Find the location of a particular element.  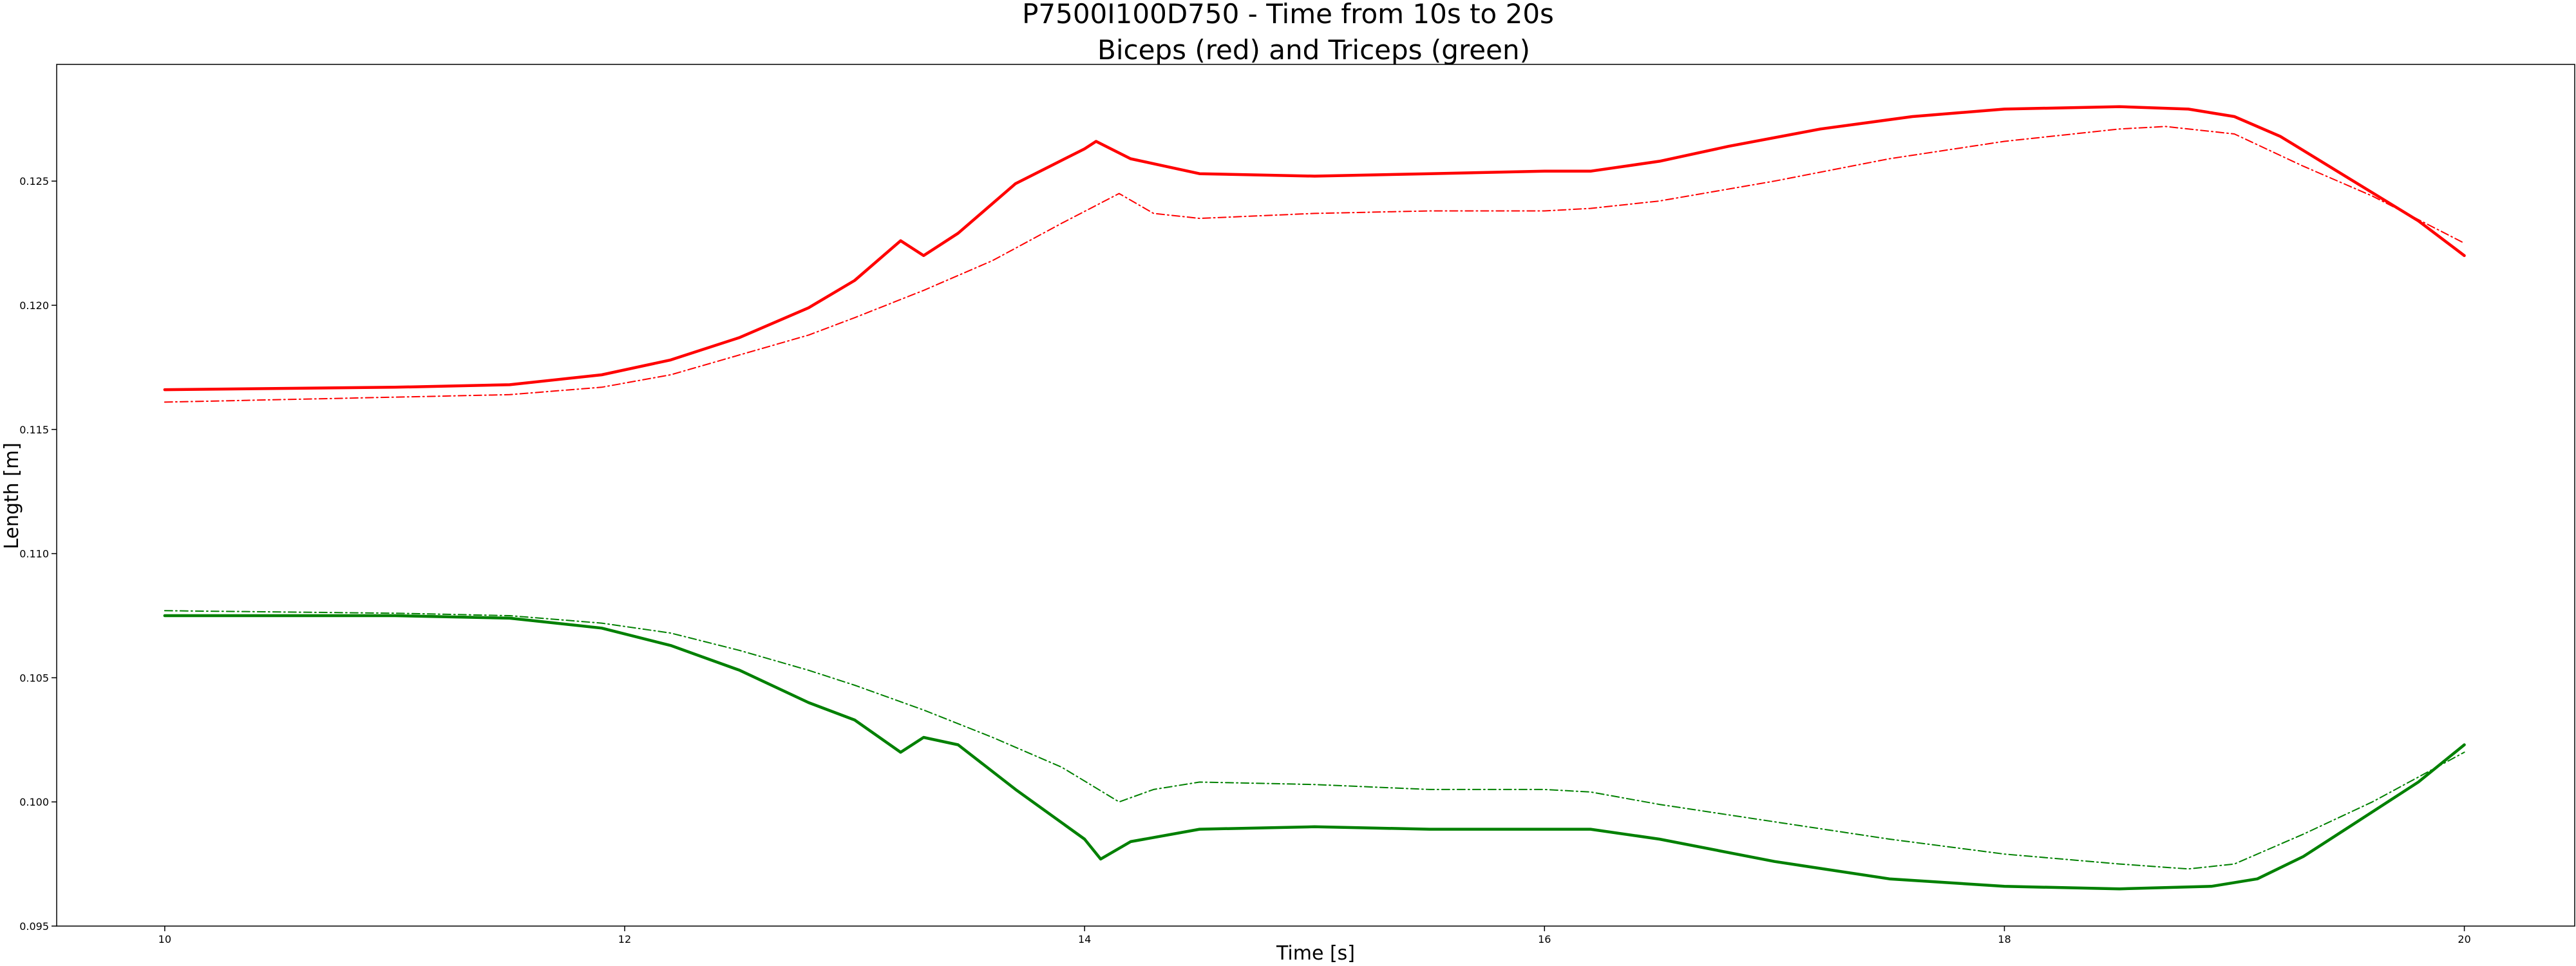

x-tick-label: 18 is located at coordinates (2004, 939).